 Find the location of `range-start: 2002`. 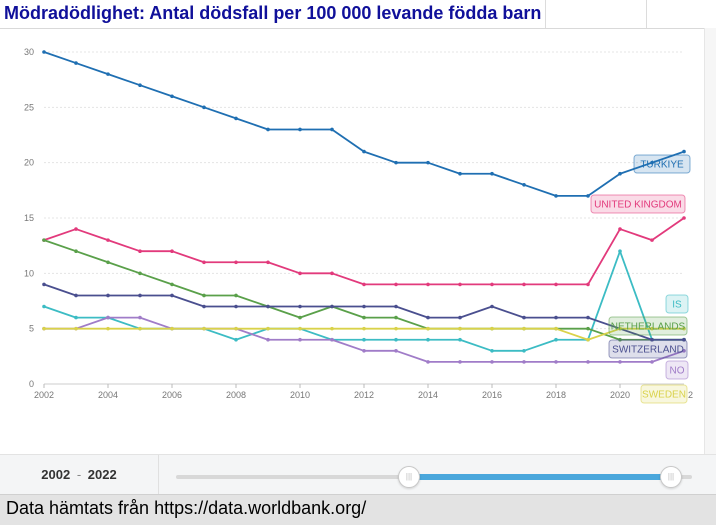

range-start: 2002 is located at coordinates (56, 474).